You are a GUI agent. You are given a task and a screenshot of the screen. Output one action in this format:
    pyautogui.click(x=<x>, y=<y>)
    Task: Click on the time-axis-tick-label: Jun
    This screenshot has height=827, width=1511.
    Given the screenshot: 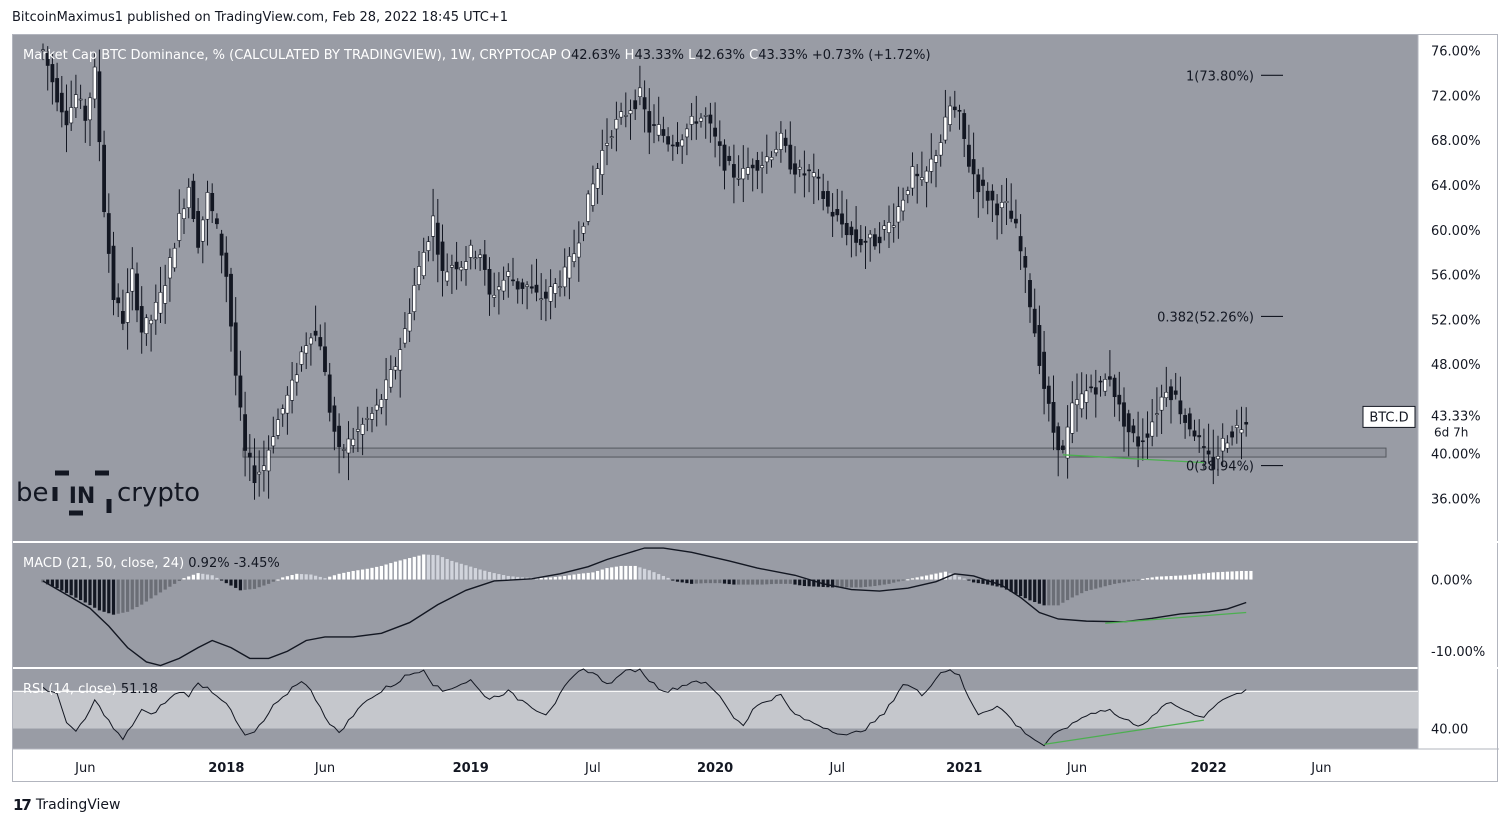 What is the action you would take?
    pyautogui.click(x=84, y=768)
    